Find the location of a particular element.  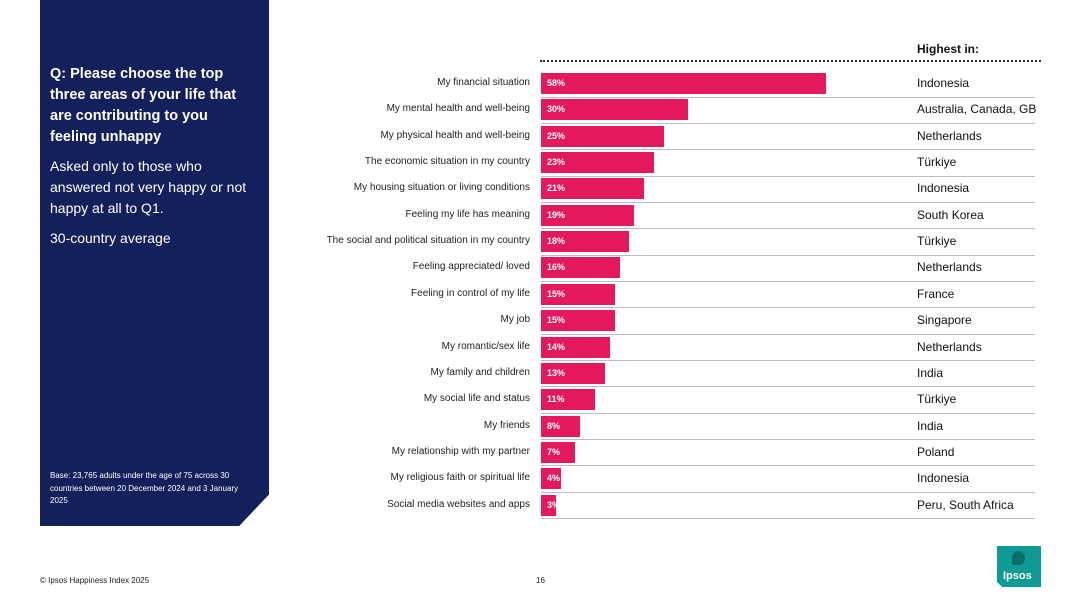

ipsos-logo: Ipsos is located at coordinates (1019, 566).